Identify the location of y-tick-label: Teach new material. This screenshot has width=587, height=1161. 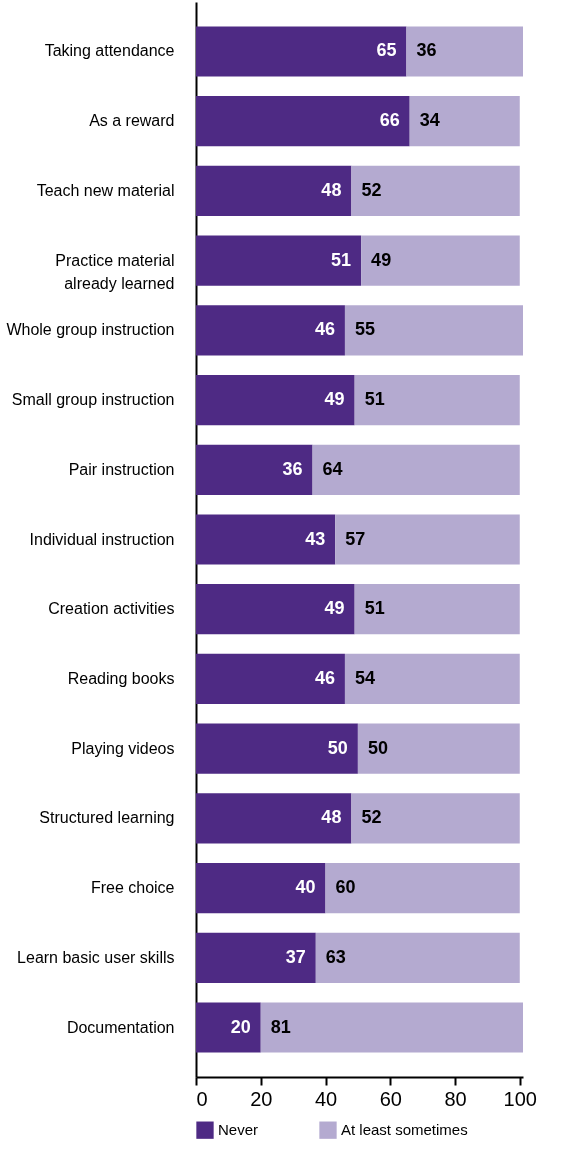
(105, 190).